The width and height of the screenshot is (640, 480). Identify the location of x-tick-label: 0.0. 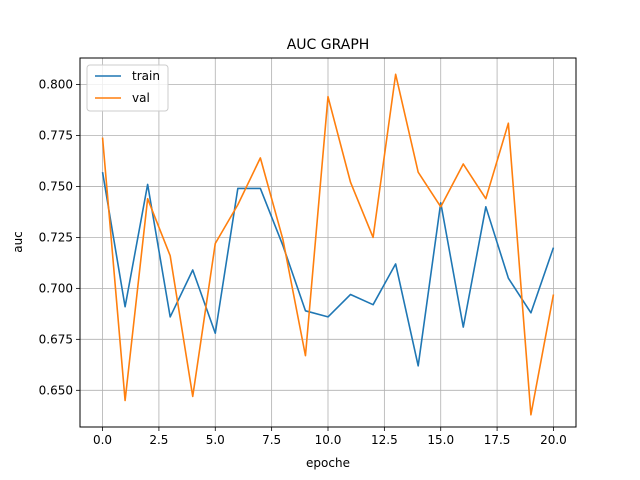
(102, 440).